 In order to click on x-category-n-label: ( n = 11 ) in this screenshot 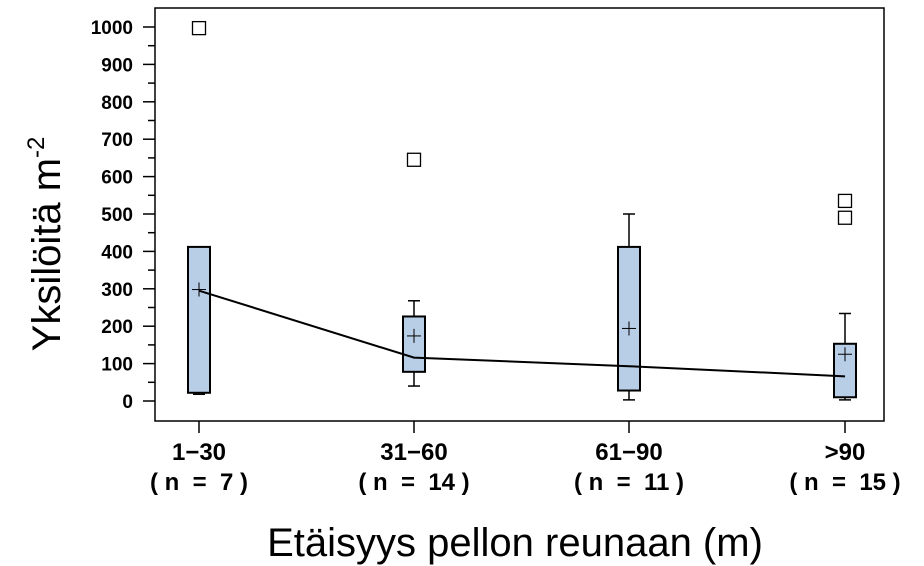, I will do `click(629, 482)`.